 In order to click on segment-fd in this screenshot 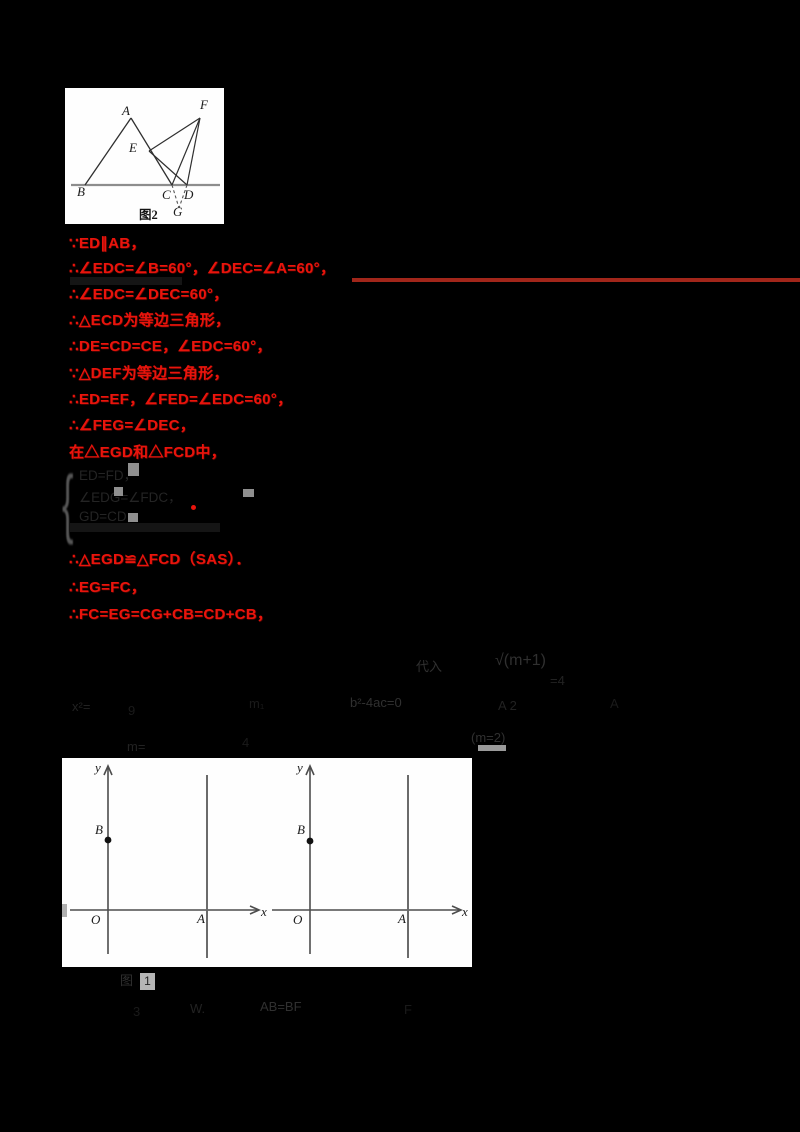, I will do `click(193, 151)`.